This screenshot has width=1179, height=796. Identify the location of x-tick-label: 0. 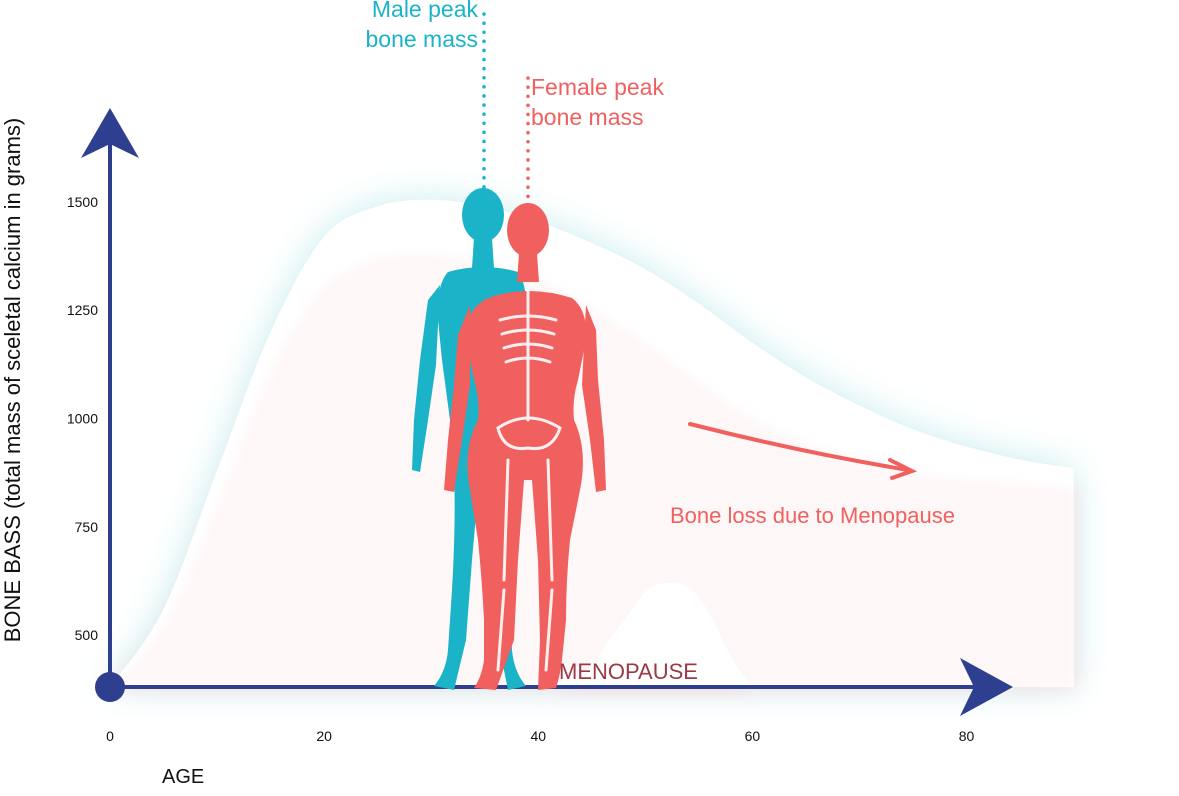
(110, 736).